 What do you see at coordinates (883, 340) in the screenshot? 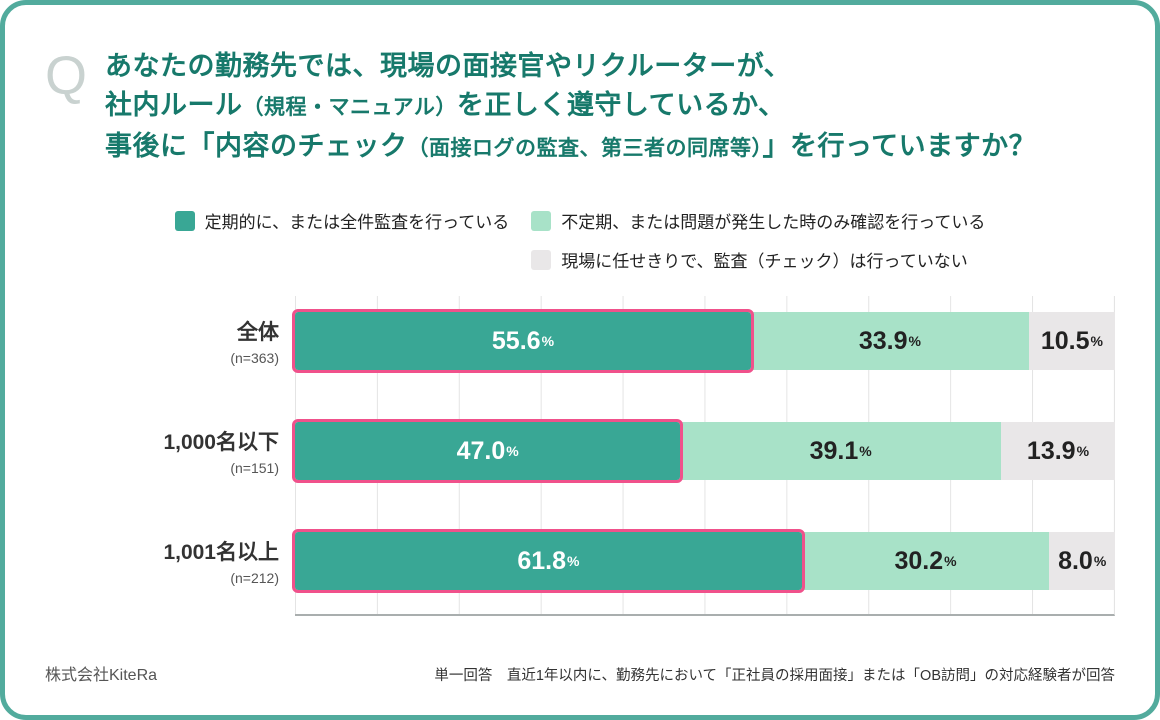
I see `segment-value: 33.9` at bounding box center [883, 340].